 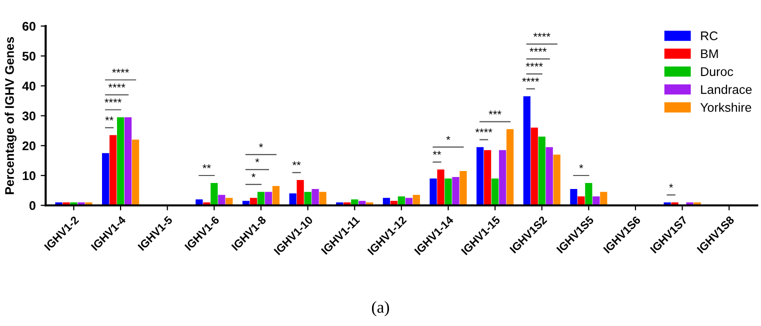 What do you see at coordinates (29, 175) in the screenshot?
I see `y-tick-label: 10` at bounding box center [29, 175].